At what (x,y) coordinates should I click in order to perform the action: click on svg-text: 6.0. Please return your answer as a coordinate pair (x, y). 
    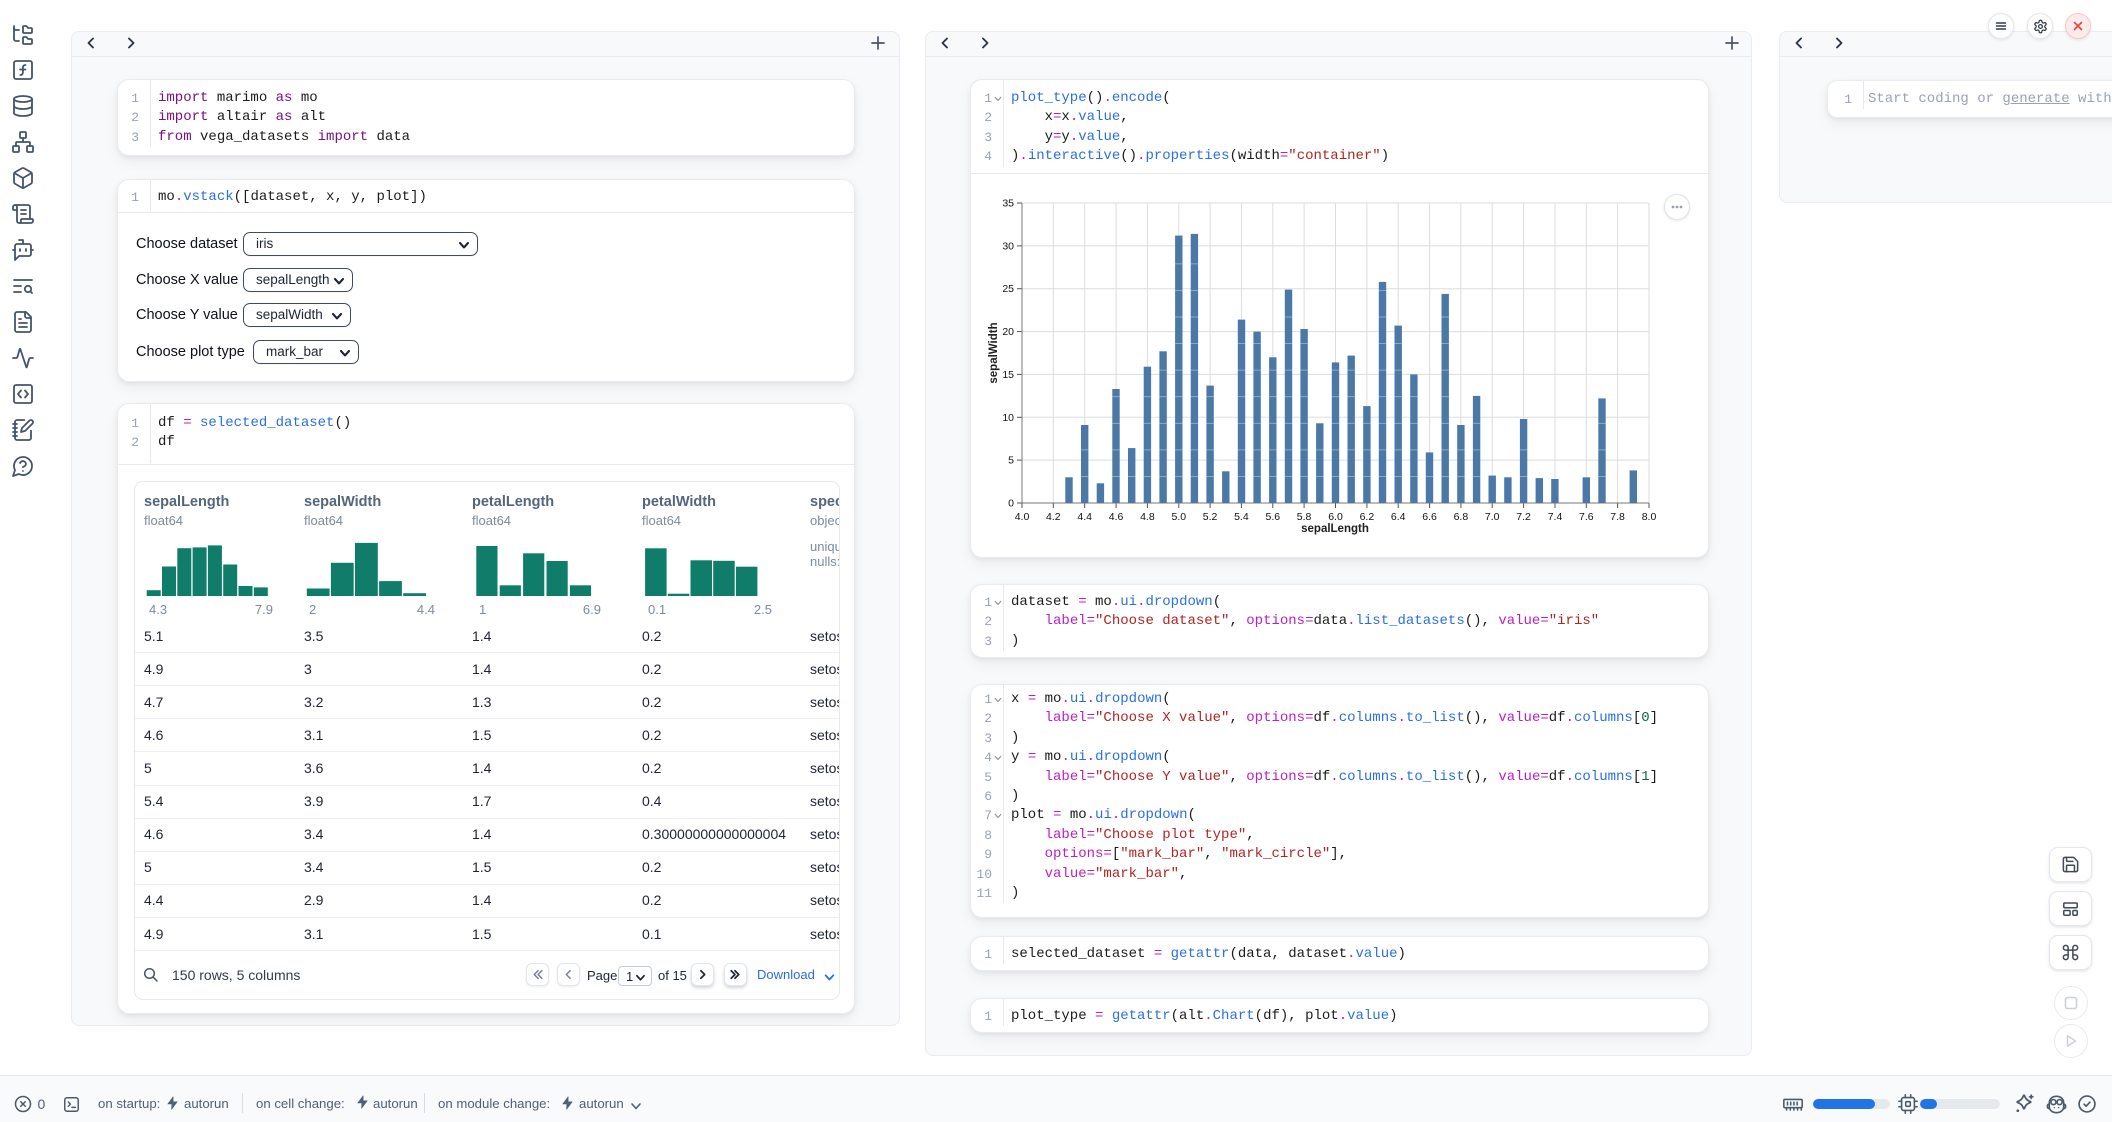
    Looking at the image, I should click on (1335, 517).